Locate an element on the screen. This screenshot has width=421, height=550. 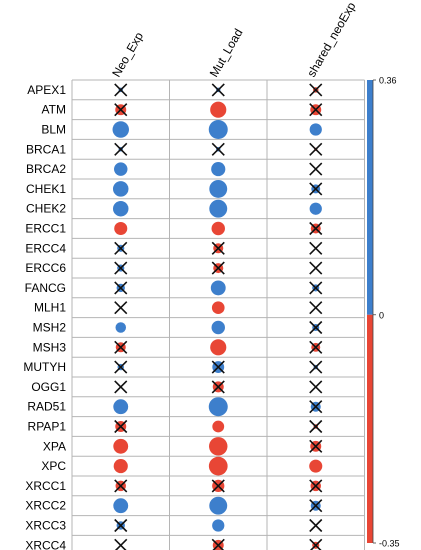
row-label: ERCC6 is located at coordinates (45, 268).